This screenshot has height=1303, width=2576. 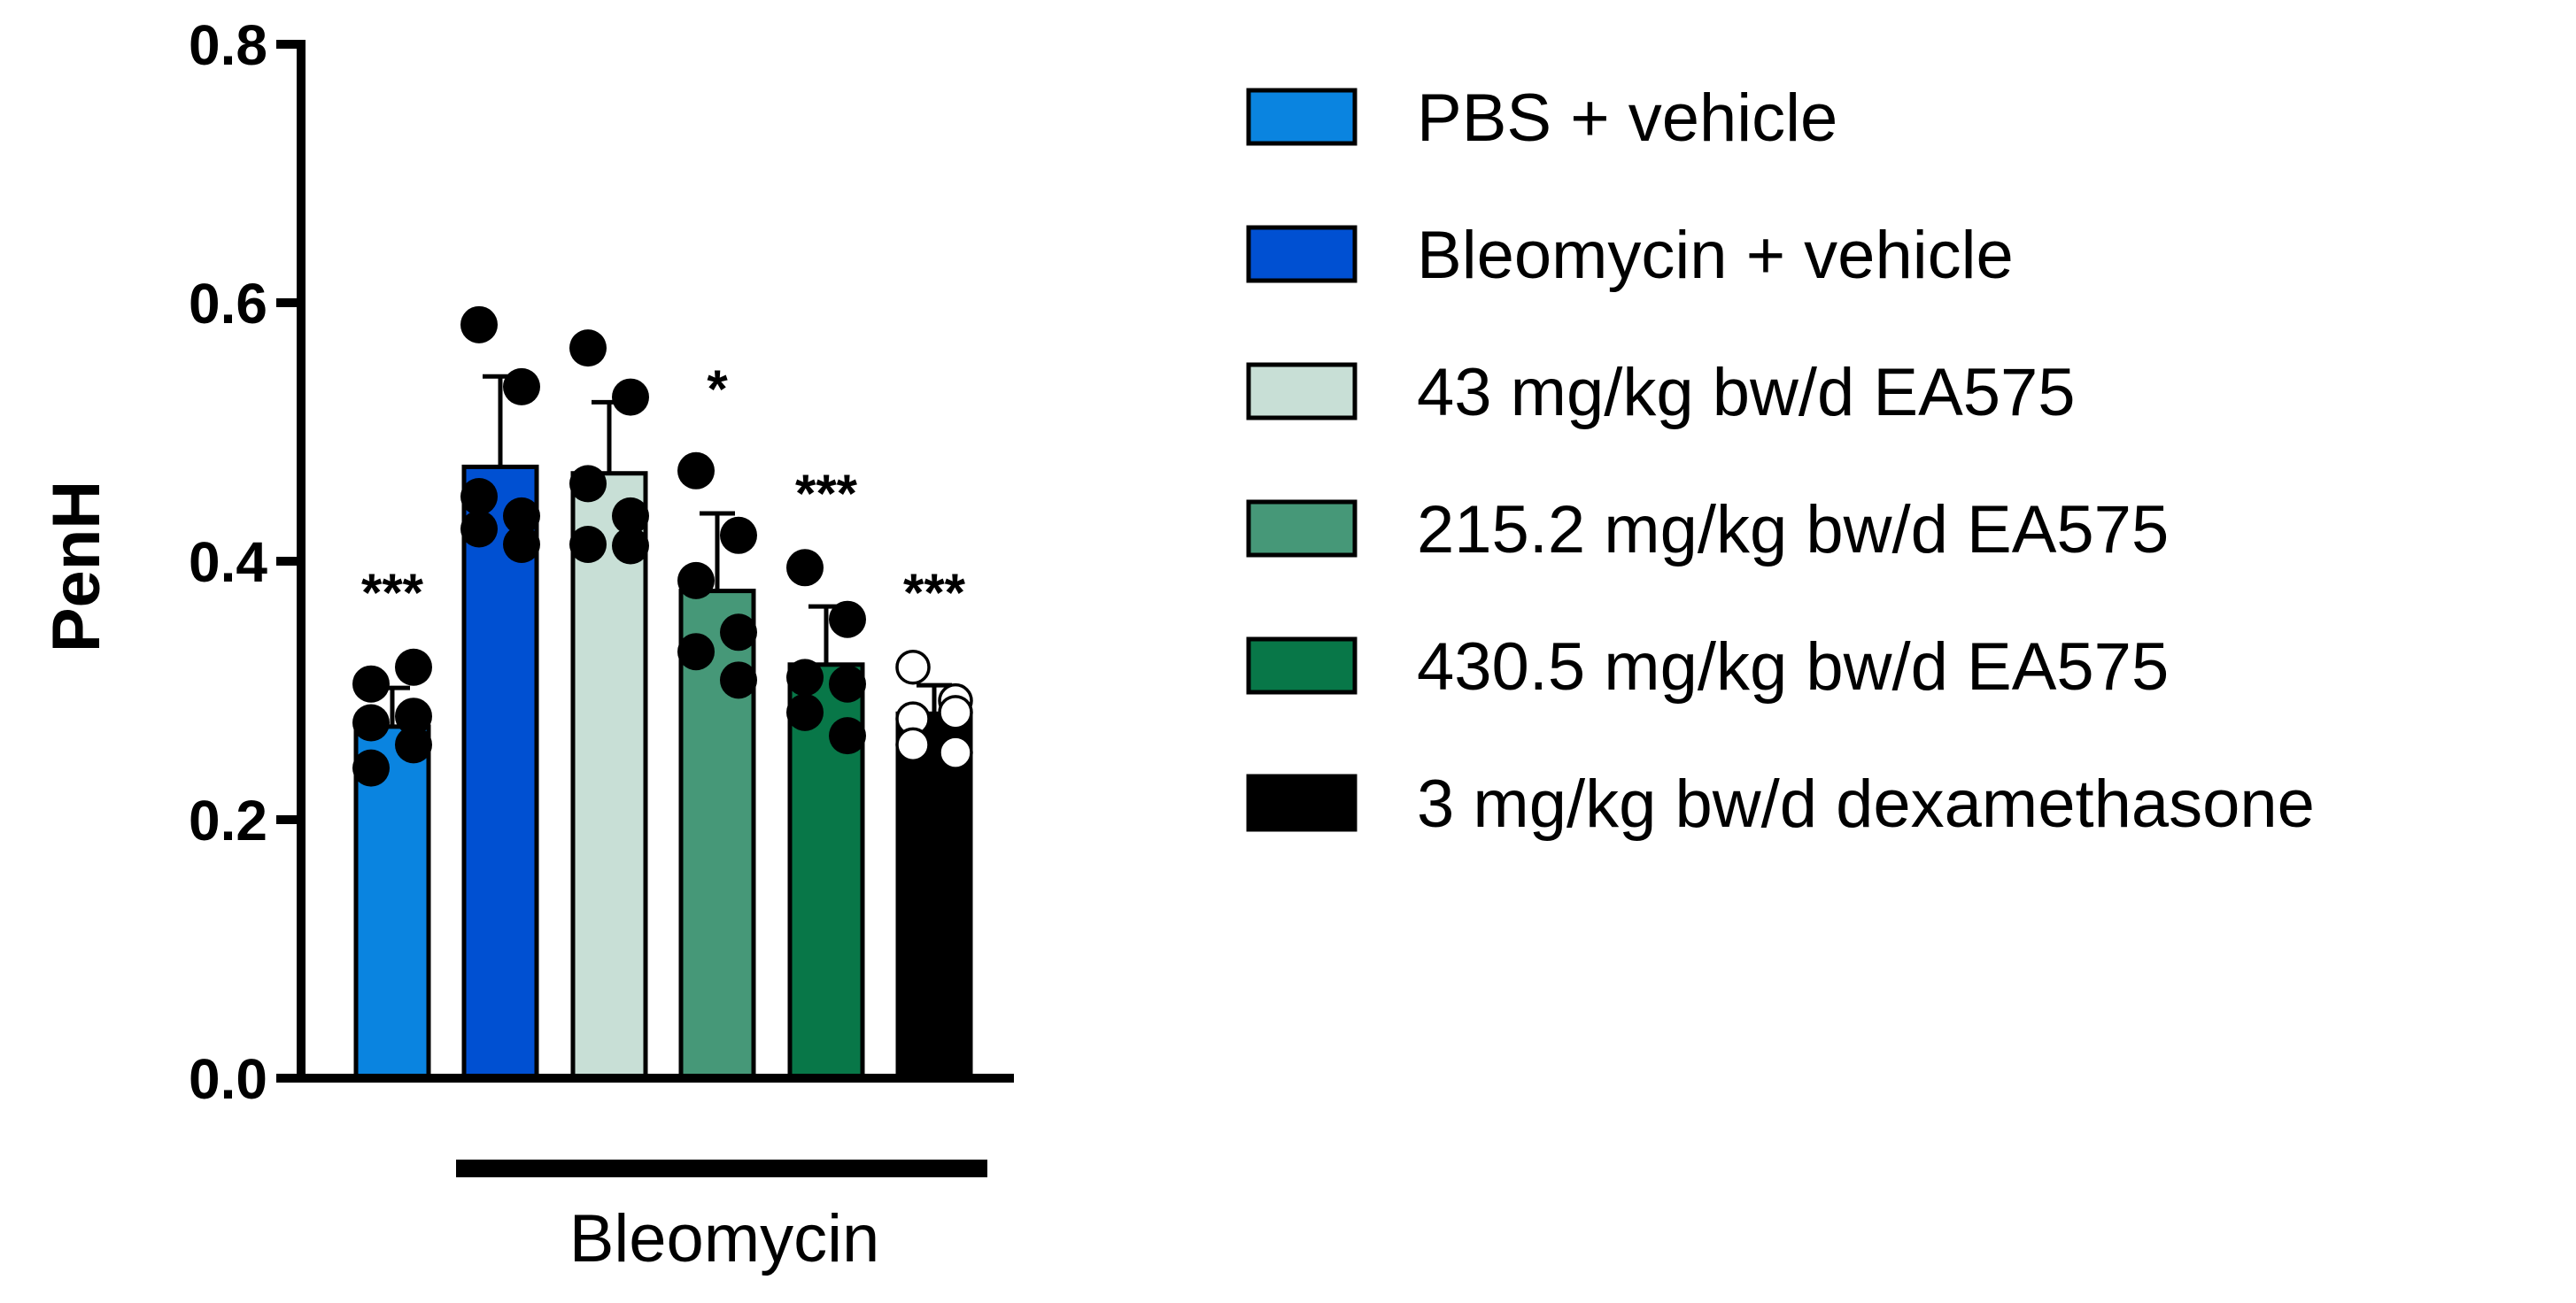 What do you see at coordinates (1866, 804) in the screenshot?
I see `legend-label-5: 3 mg/kg bw/d dexamethasone` at bounding box center [1866, 804].